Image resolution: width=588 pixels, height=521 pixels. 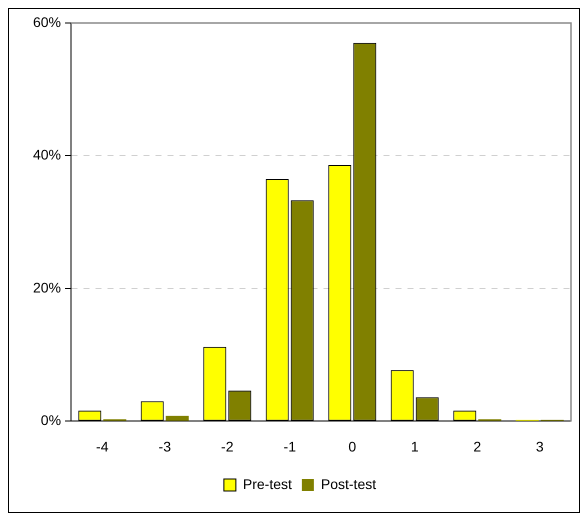 I want to click on x-tick-label: 1, so click(x=414, y=446).